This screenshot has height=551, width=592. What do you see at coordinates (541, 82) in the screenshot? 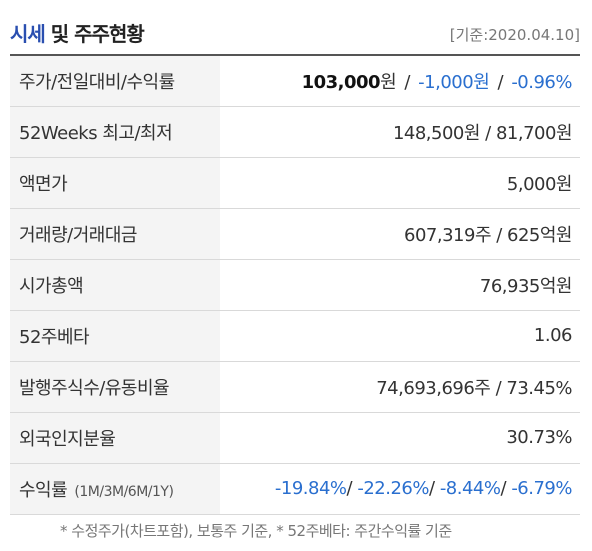
I see `price-change-rate: -0.96%` at bounding box center [541, 82].